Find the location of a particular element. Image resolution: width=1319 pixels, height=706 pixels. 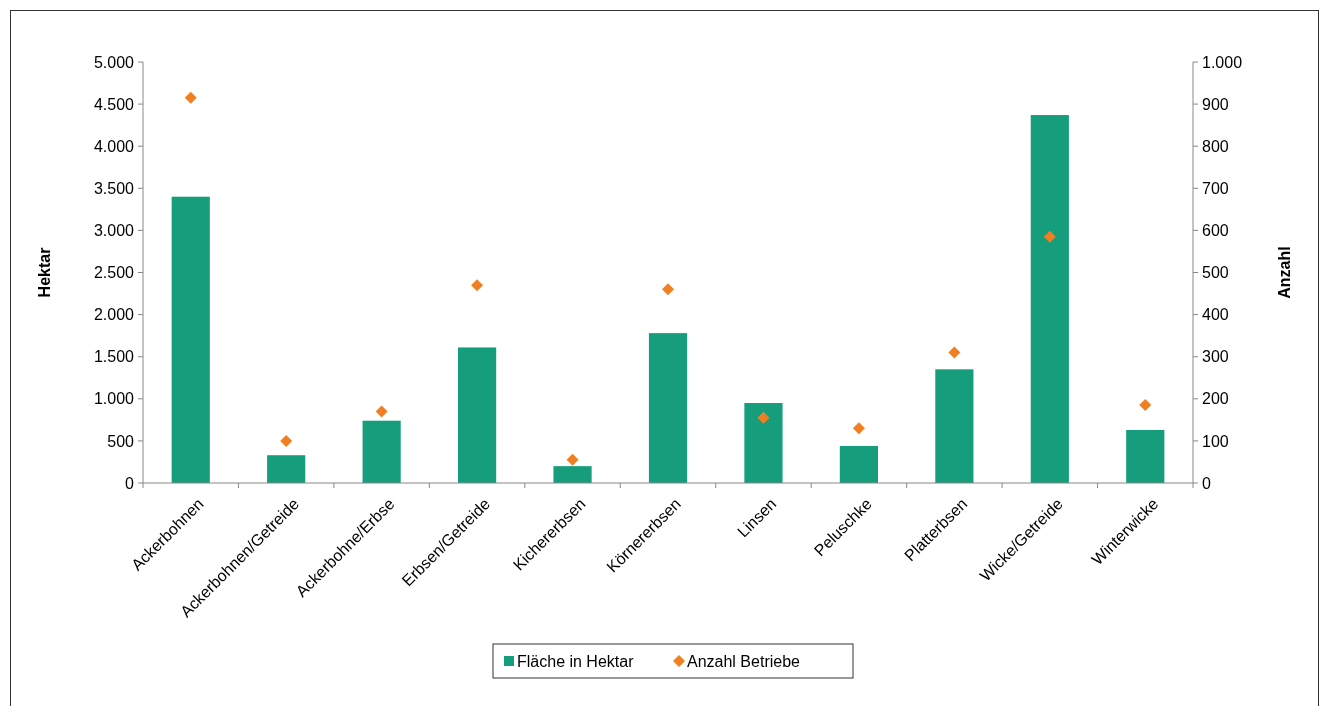

y2-tick-label: 700 is located at coordinates (1215, 188).